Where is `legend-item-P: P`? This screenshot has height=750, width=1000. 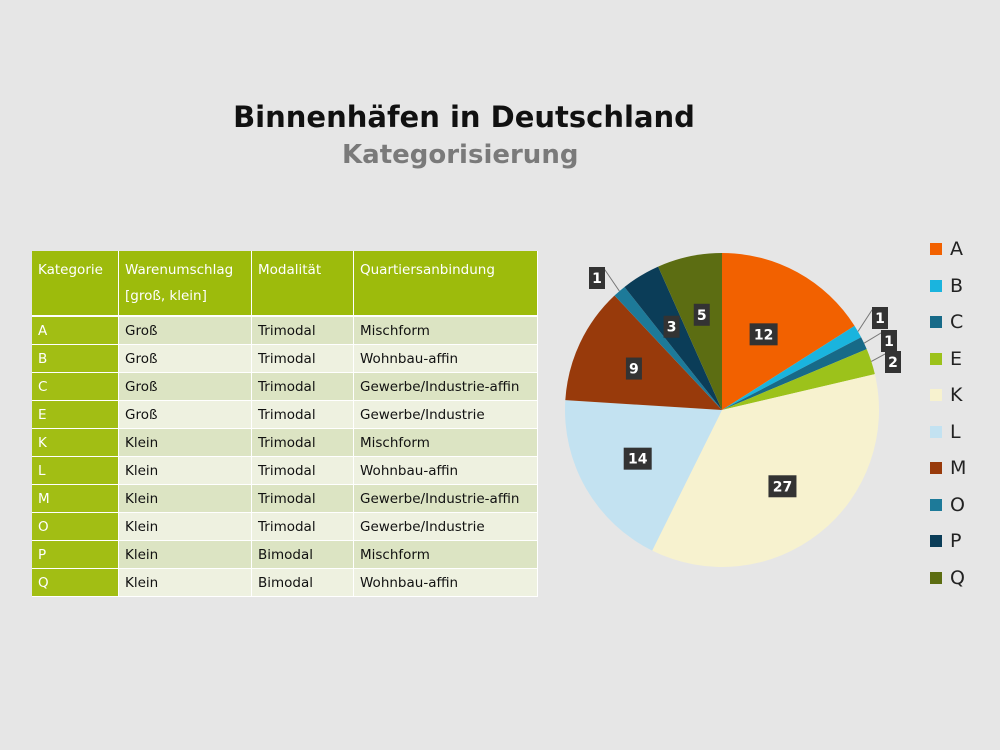
legend-item-P: P is located at coordinates (945, 541).